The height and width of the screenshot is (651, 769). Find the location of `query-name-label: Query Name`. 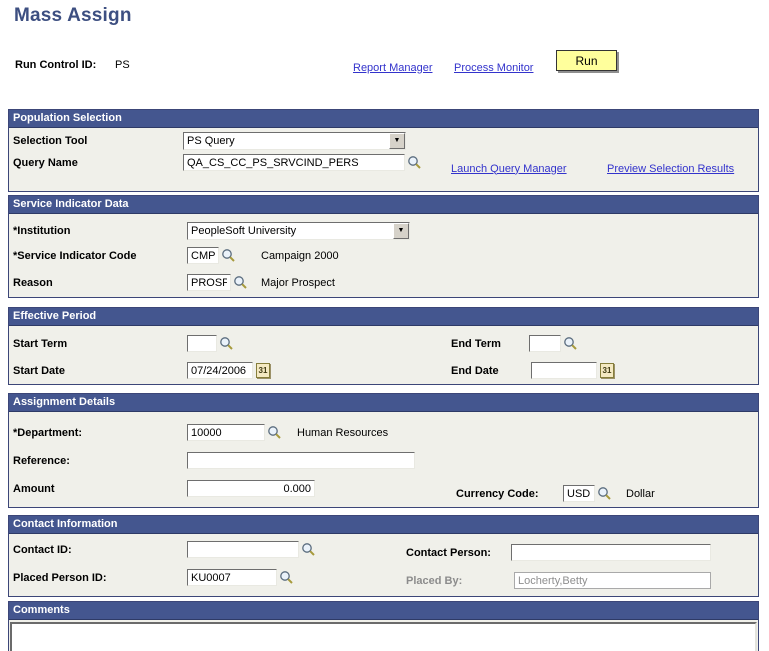

query-name-label: Query Name is located at coordinates (45, 162).